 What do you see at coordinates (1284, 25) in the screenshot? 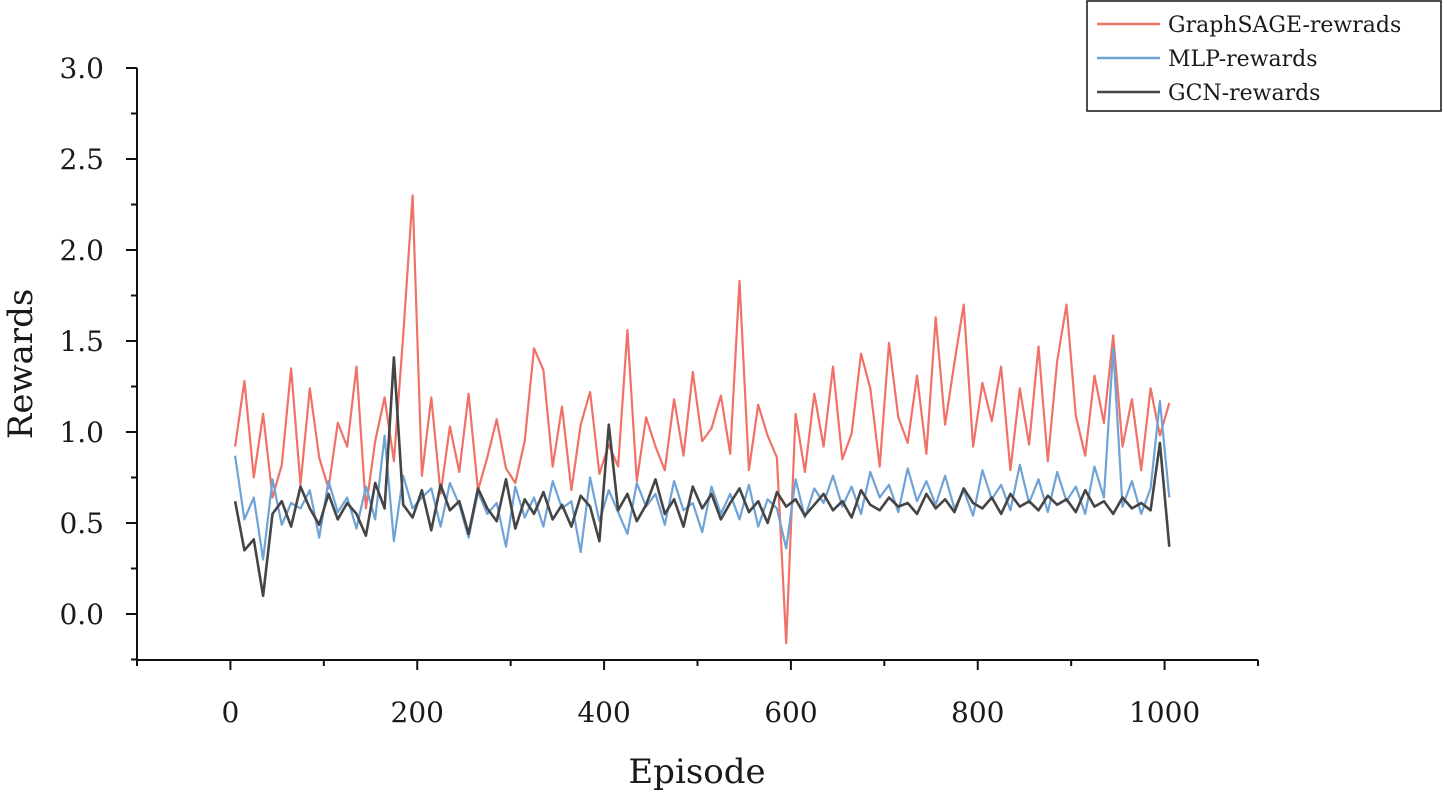
I see `legend-label: GraphSAGE-rewrads` at bounding box center [1284, 25].